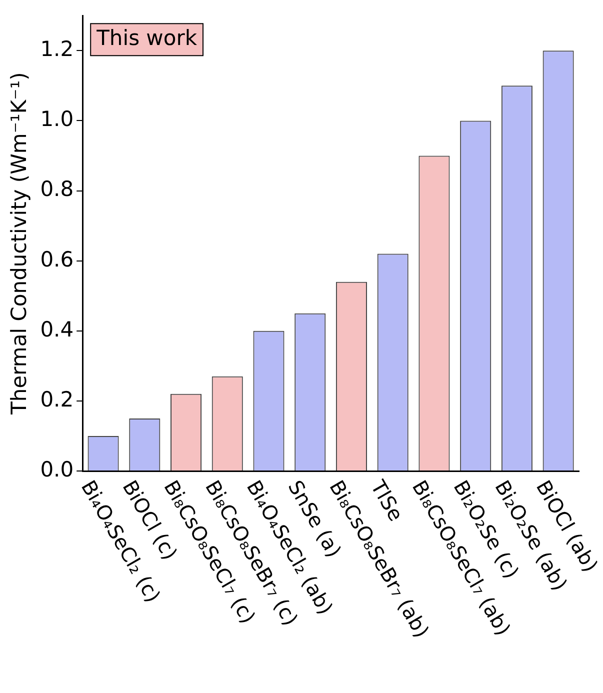 This screenshot has height=693, width=603. What do you see at coordinates (57, 399) in the screenshot?
I see `y-tick-label: 0.2` at bounding box center [57, 399].